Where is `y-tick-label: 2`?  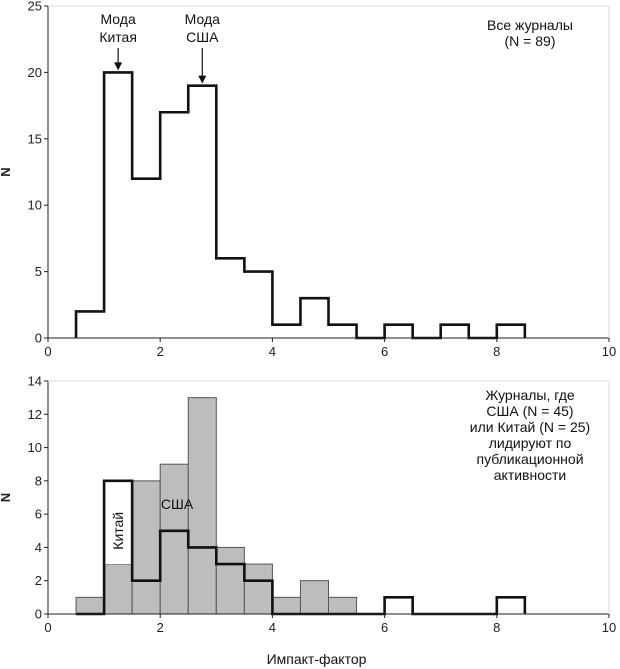
y-tick-label: 2 is located at coordinates (38, 580).